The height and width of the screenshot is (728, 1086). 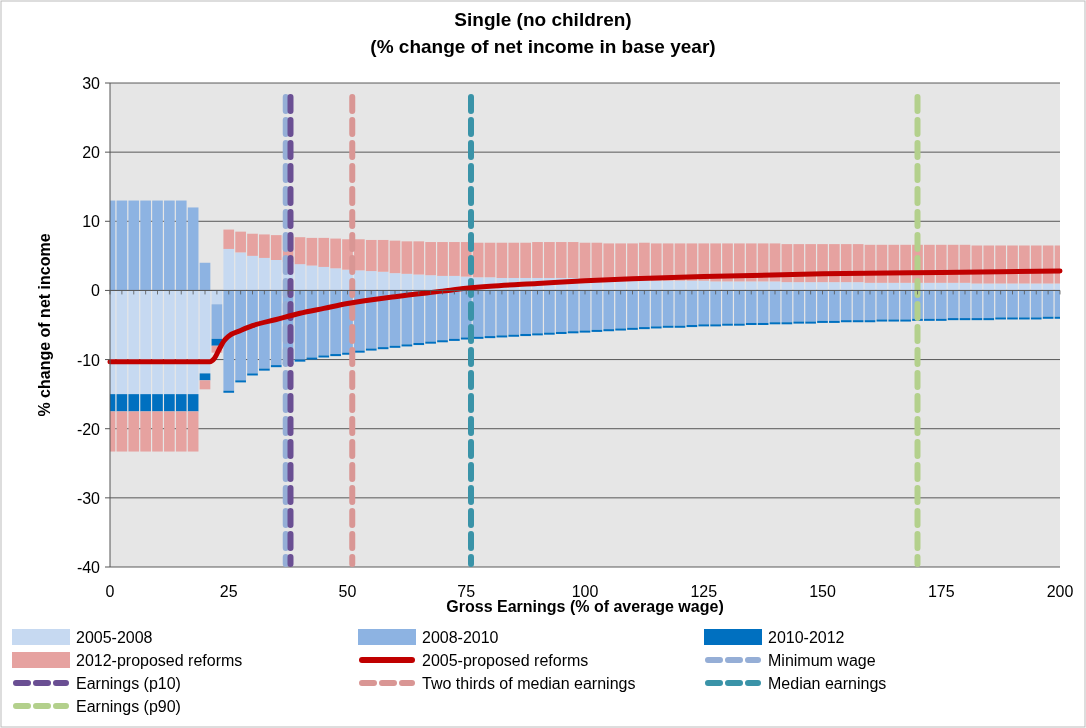 I want to click on chart-subtitle: (% change of net income in base year), so click(x=543, y=46).